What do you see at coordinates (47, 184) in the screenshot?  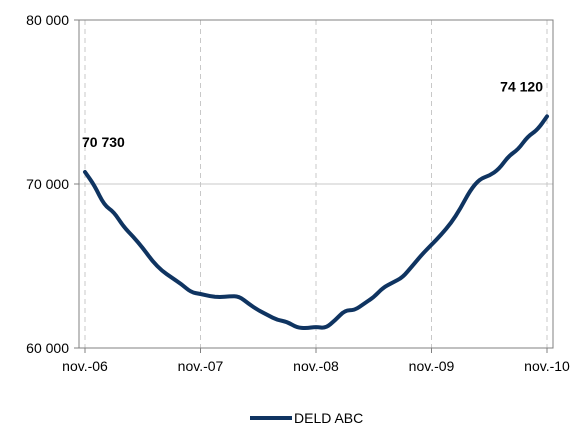 I see `y-tick-label: 70 000` at bounding box center [47, 184].